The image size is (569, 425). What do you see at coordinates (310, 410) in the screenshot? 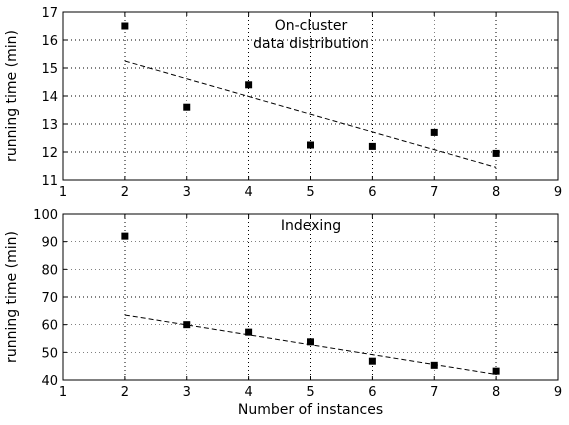
I see `x-axis-label: Number of instances` at bounding box center [310, 410].